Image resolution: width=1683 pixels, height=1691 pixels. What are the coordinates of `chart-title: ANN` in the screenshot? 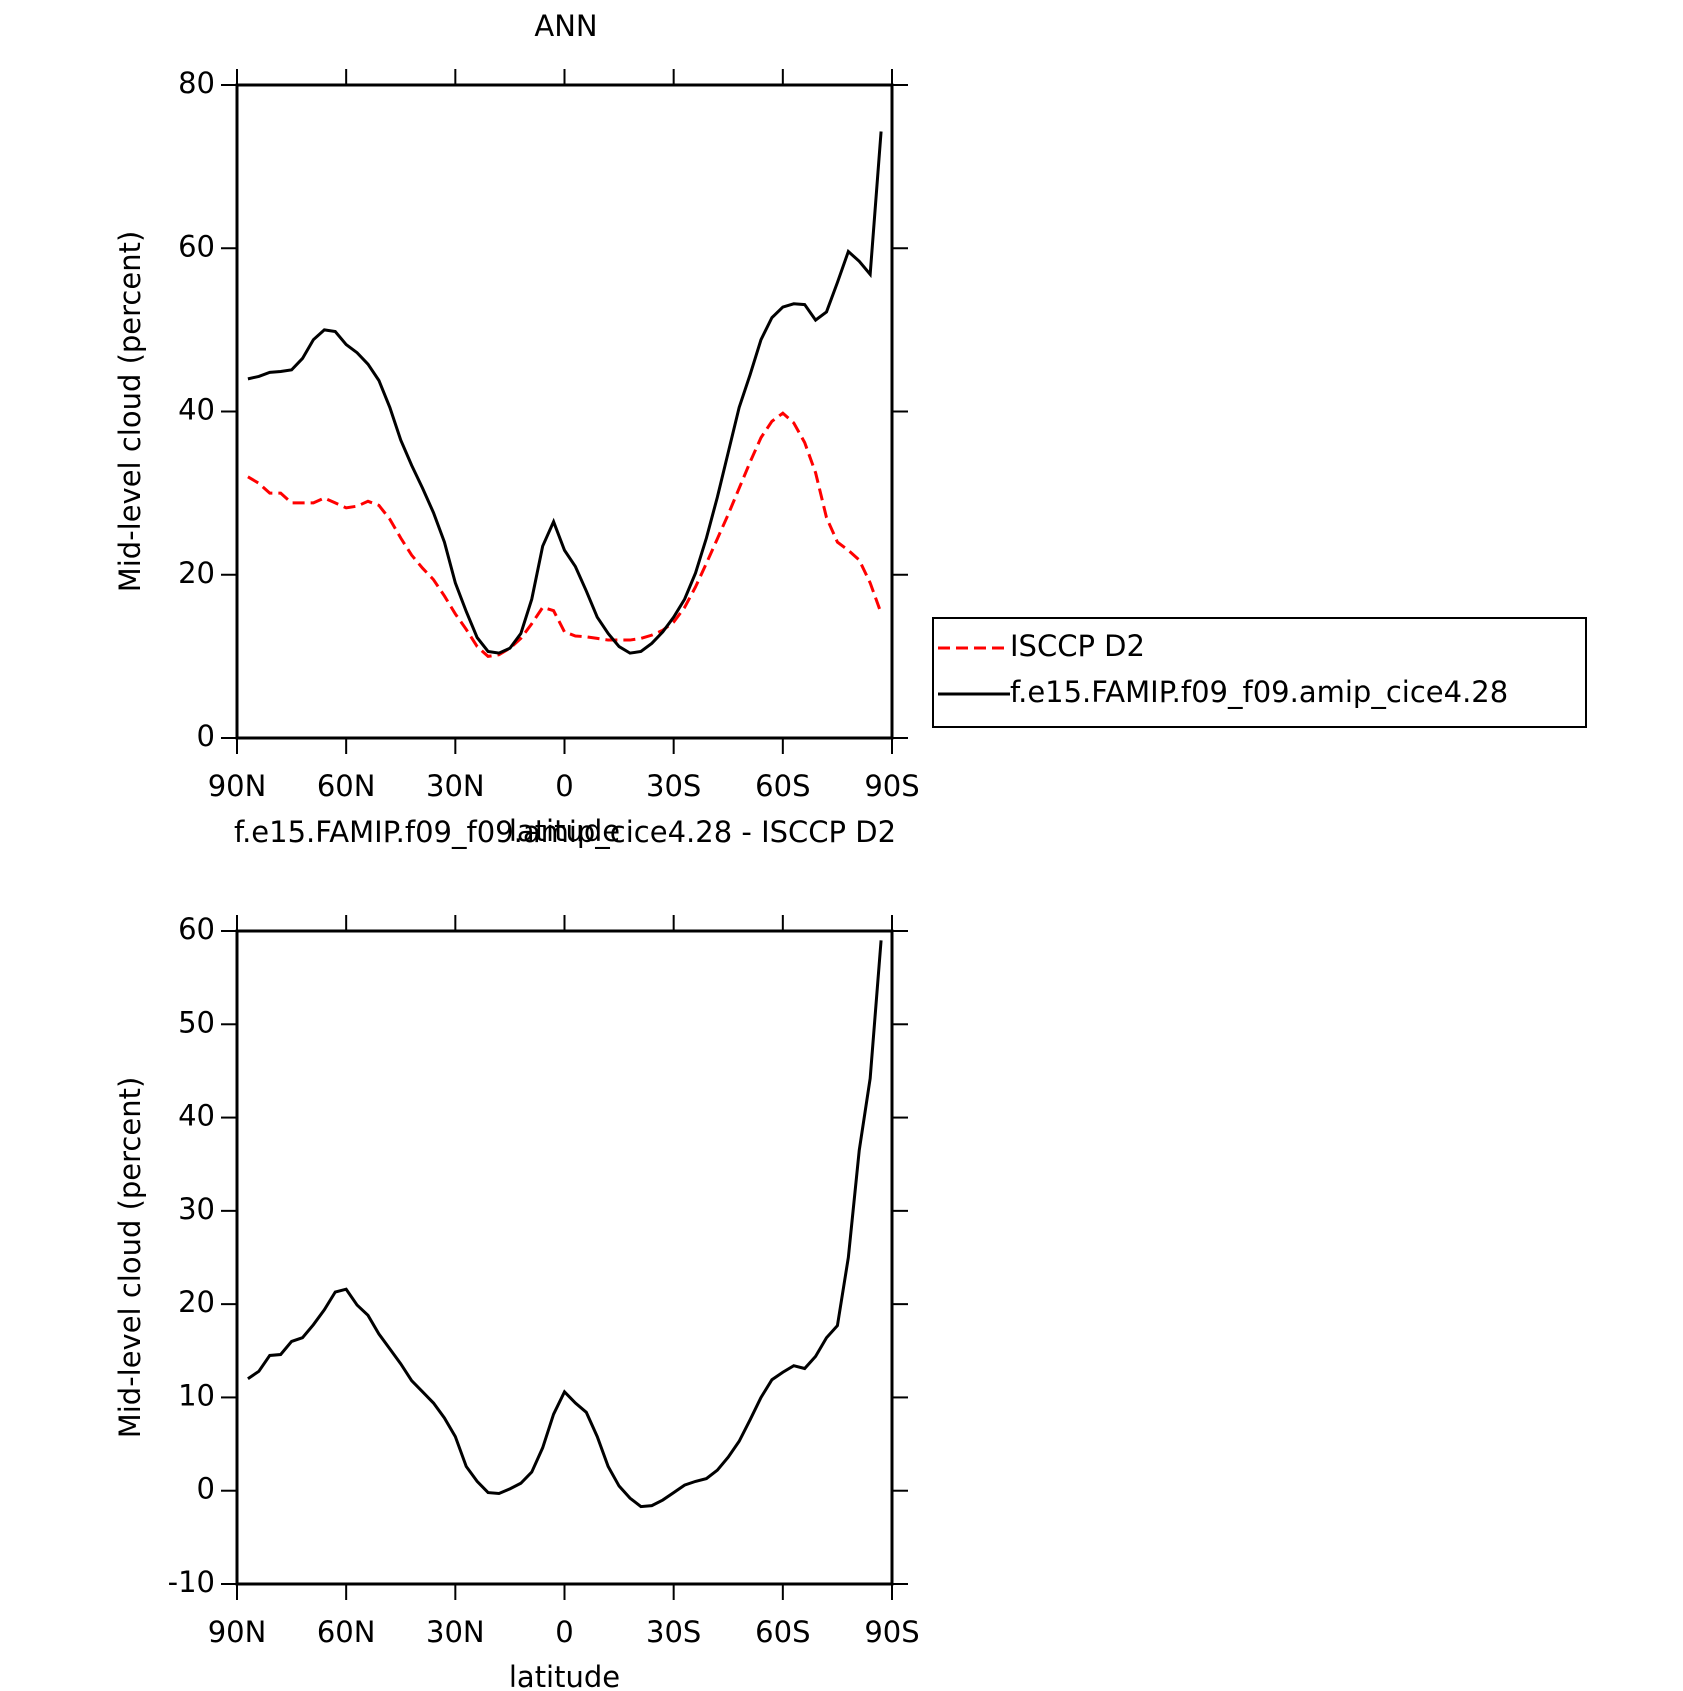 It's located at (565, 26).